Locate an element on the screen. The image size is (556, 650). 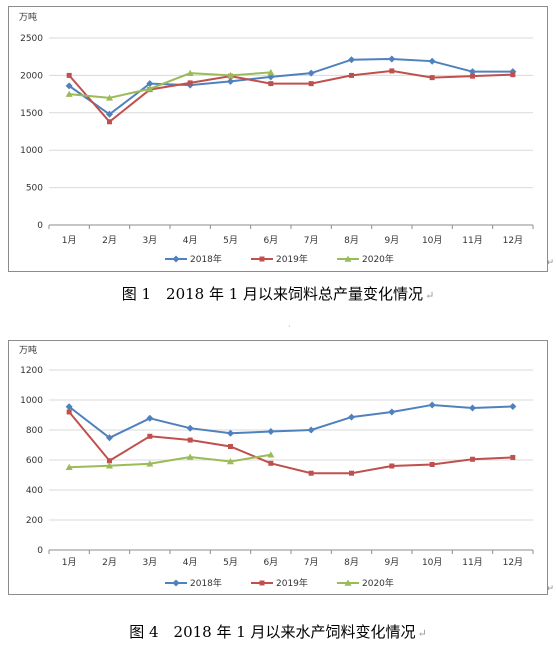
y-tick-label: 2000 is located at coordinates (31, 76).